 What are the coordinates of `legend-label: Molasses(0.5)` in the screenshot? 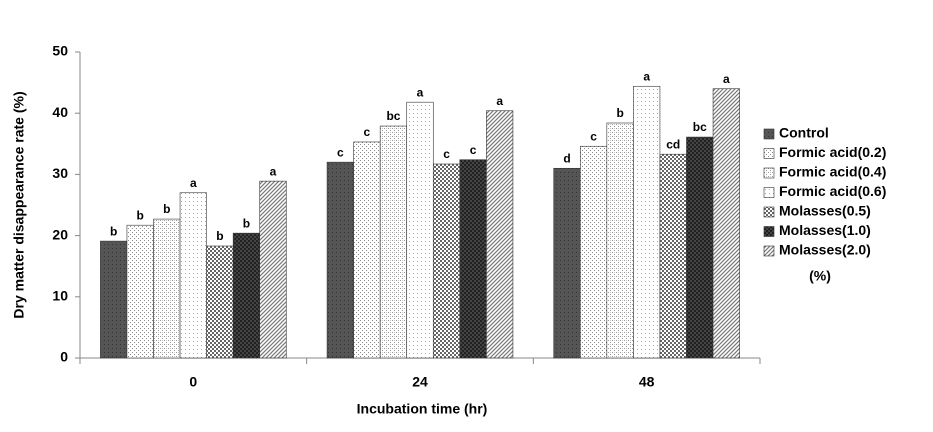 It's located at (825, 211).